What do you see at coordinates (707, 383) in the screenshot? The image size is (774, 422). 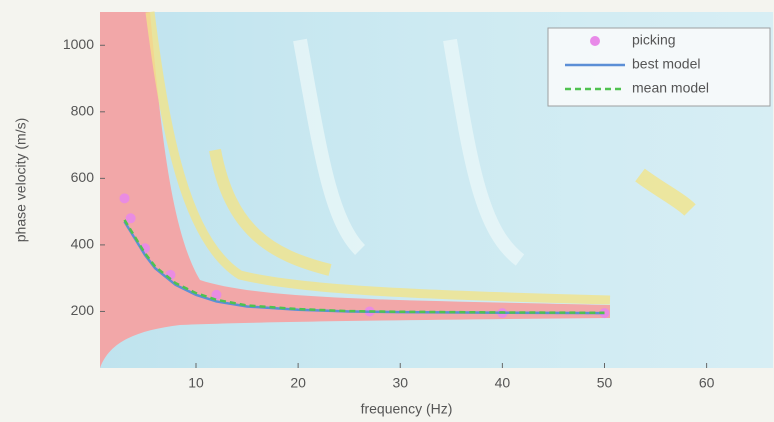 I see `x-tick-label: 60` at bounding box center [707, 383].